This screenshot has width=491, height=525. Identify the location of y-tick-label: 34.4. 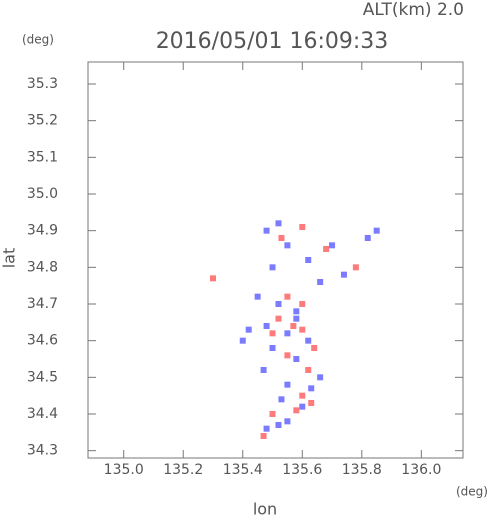
(42, 414).